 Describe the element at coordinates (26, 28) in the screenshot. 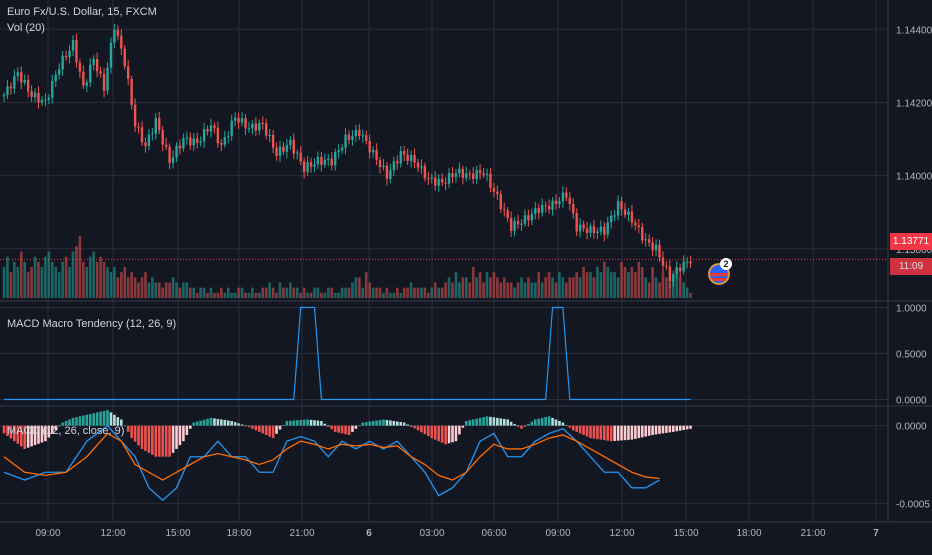

I see `volume-legend: Vol (20)` at that location.